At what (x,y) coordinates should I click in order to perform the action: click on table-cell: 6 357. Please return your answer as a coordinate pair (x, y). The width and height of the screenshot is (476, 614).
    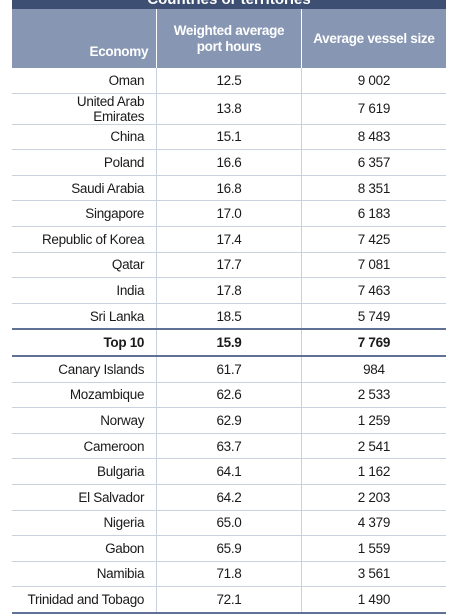
    Looking at the image, I should click on (373, 162).